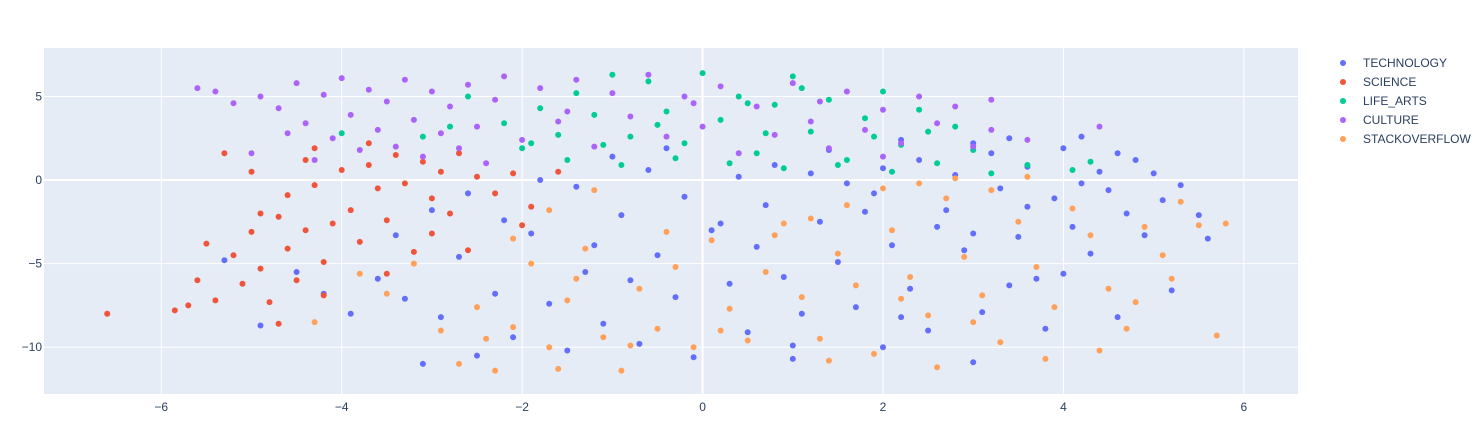 Image resolution: width=1482 pixels, height=431 pixels. What do you see at coordinates (716, 123) in the screenshot?
I see `series-life-arts` at bounding box center [716, 123].